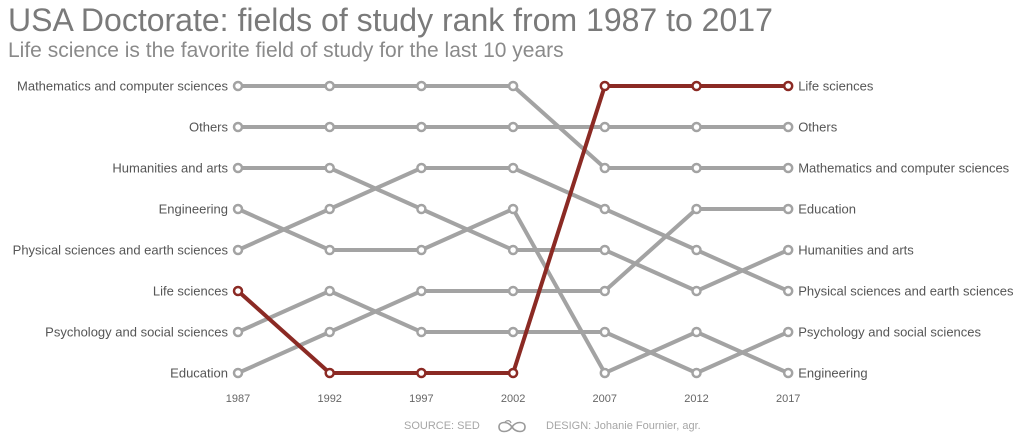 Image resolution: width=1024 pixels, height=442 pixels. What do you see at coordinates (421, 399) in the screenshot?
I see `x-tick-label-1997: 1997` at bounding box center [421, 399].